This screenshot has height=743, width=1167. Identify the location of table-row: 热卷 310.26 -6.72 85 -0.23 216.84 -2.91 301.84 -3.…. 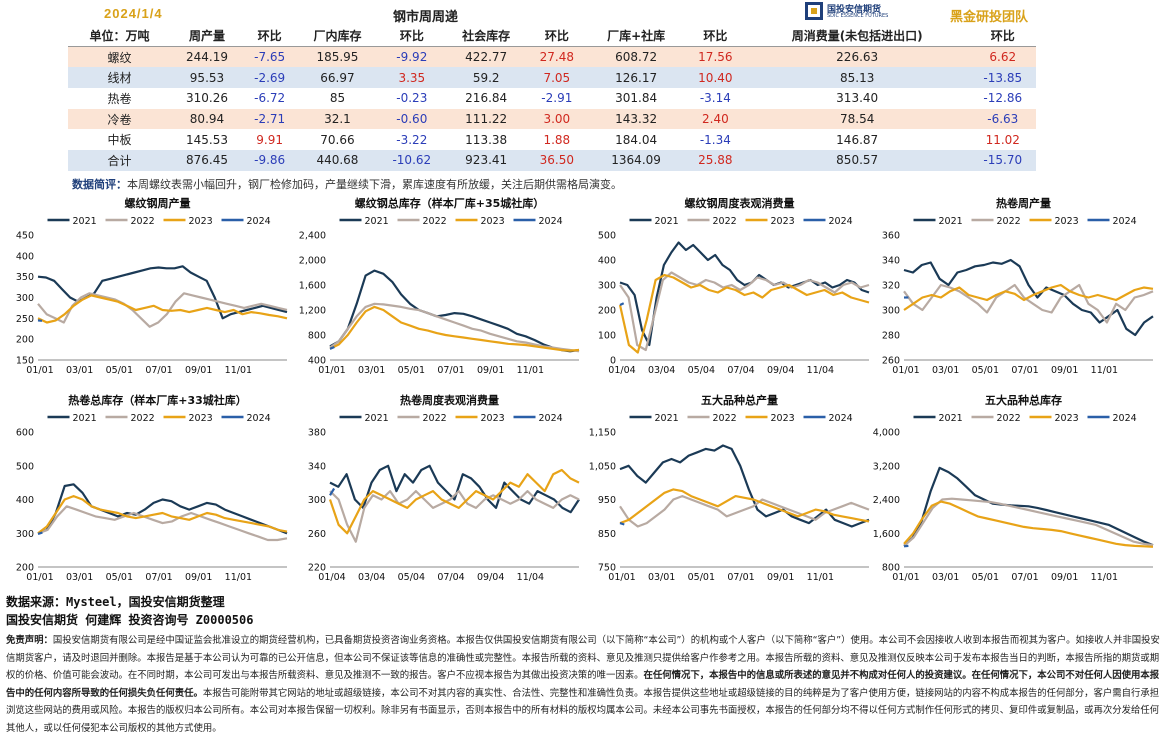
(552, 98).